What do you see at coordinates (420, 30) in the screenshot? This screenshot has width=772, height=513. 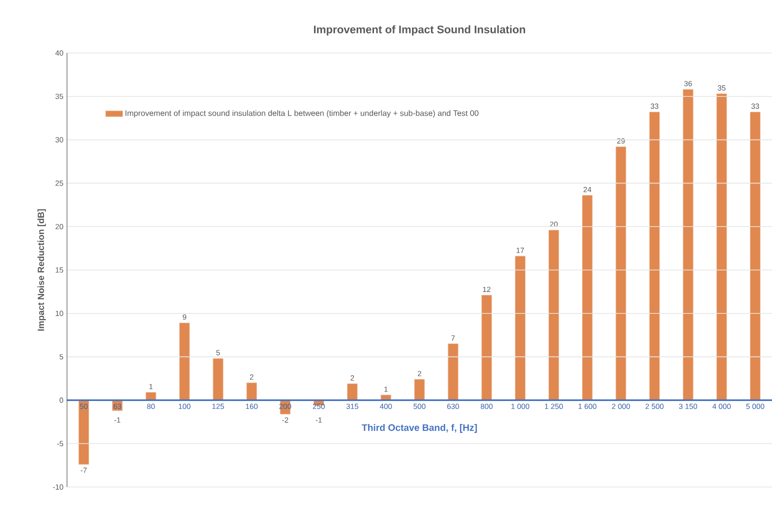 I see `chart-title: Improvement of Impact Sound Insulation` at bounding box center [420, 30].